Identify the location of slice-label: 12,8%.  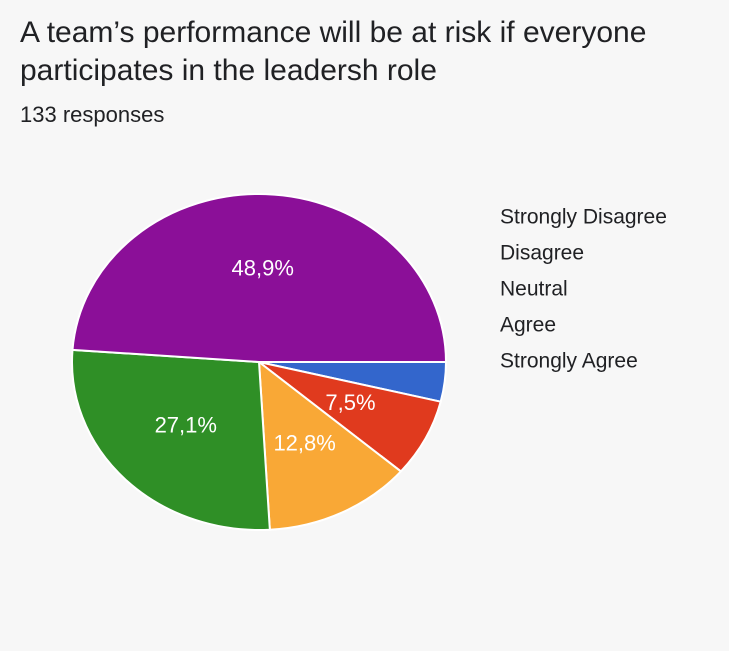
(304, 443).